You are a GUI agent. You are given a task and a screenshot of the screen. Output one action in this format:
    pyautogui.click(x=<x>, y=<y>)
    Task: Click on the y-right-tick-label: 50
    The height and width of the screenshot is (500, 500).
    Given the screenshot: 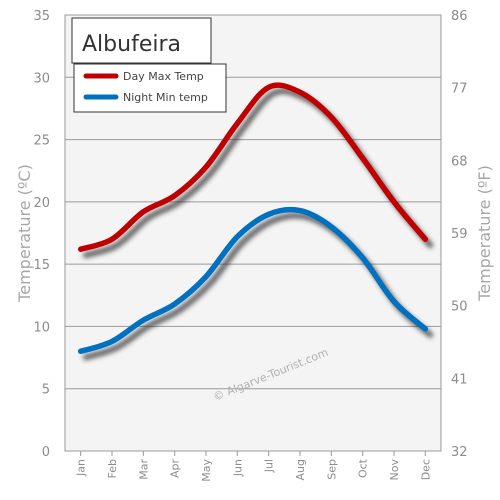 What is the action you would take?
    pyautogui.click(x=459, y=307)
    